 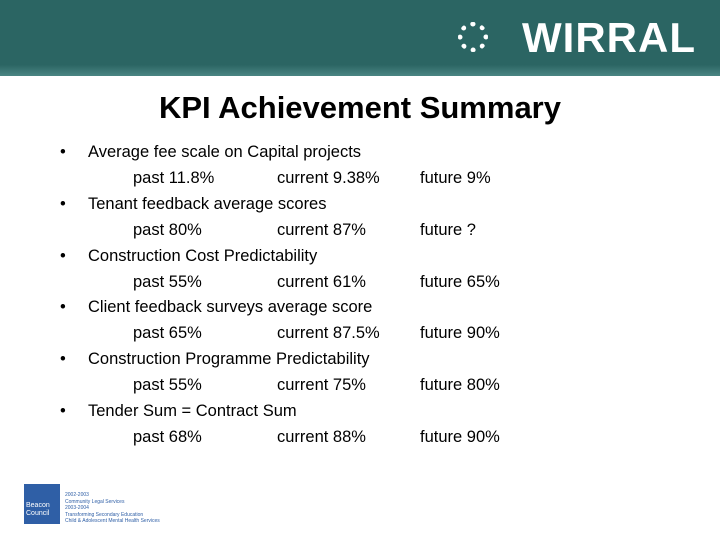 What do you see at coordinates (321, 385) in the screenshot?
I see `current-value: current 75%` at bounding box center [321, 385].